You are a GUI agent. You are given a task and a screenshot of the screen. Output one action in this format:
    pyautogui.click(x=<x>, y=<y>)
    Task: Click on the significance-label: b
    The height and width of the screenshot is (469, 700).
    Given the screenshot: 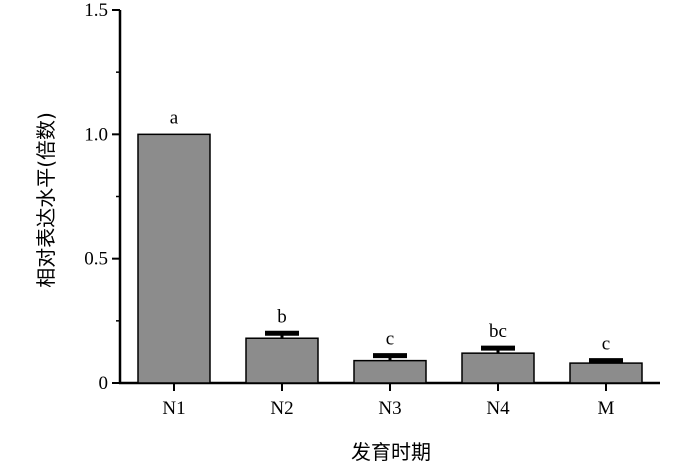 What is the action you would take?
    pyautogui.click(x=282, y=316)
    